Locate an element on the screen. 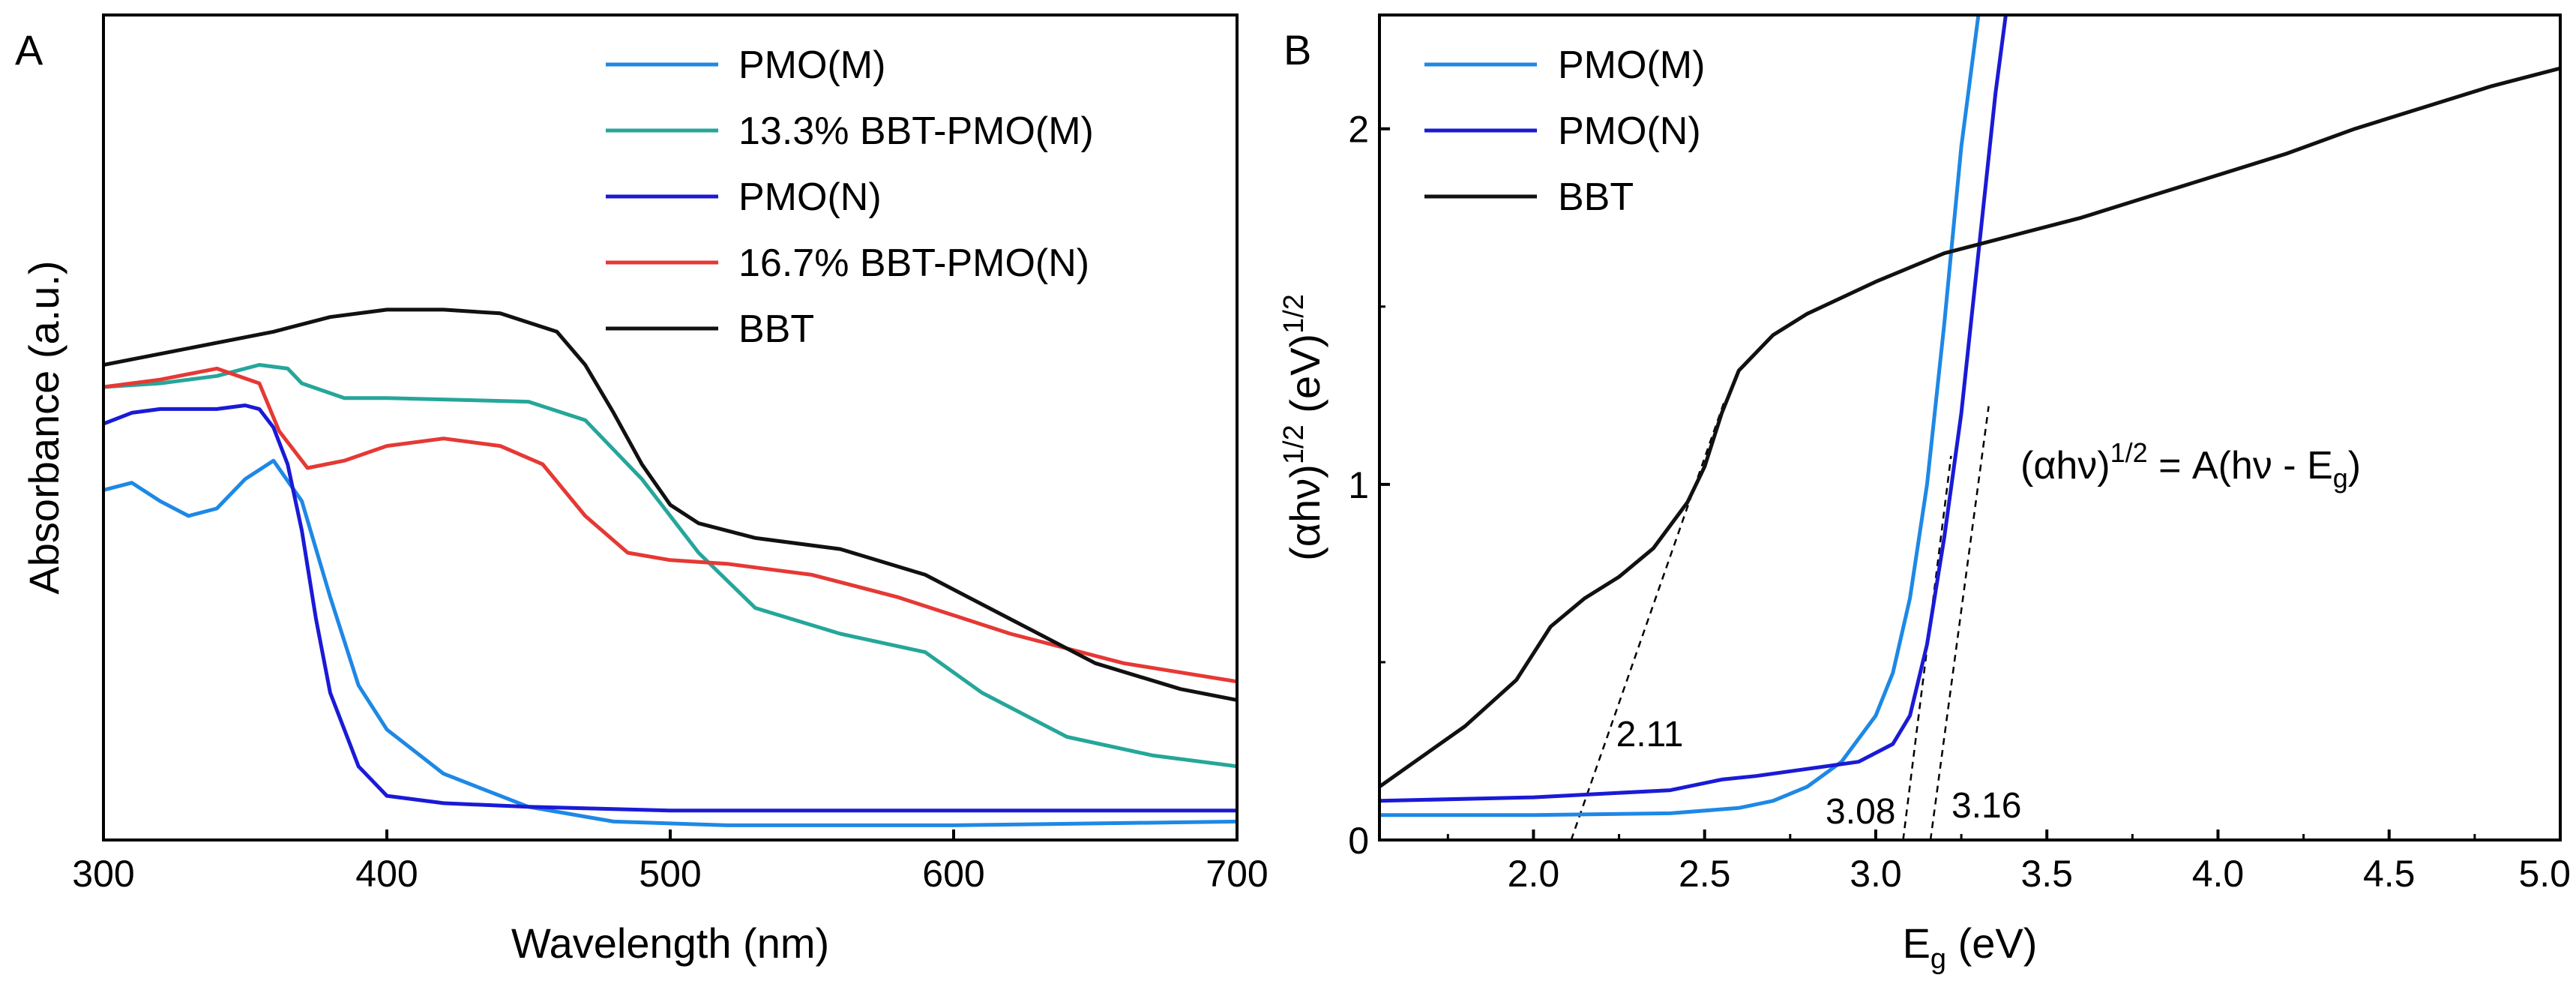 Image resolution: width=2576 pixels, height=990 pixels. panel-b-legend: PMO(M) PMO(N) BBT is located at coordinates (1564, 131).